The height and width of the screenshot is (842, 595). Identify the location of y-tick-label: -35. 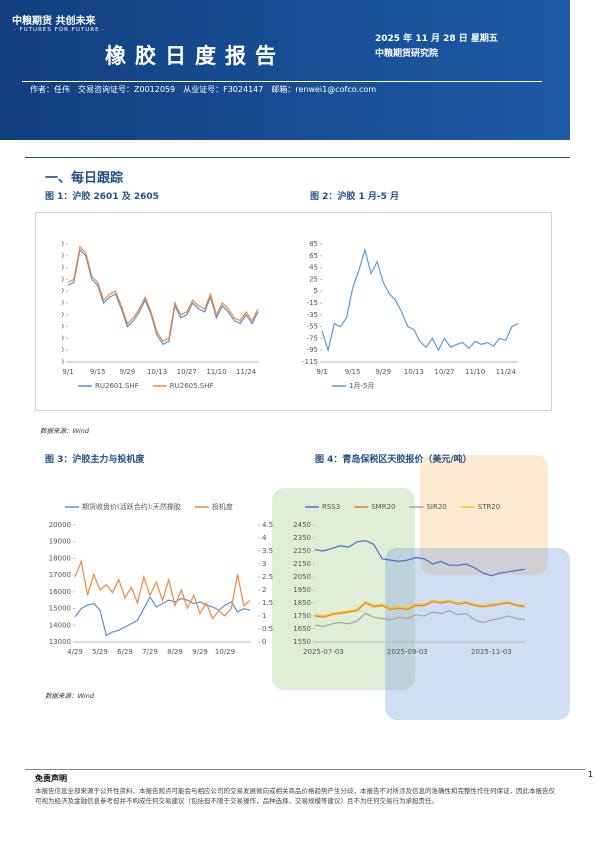
(312, 315).